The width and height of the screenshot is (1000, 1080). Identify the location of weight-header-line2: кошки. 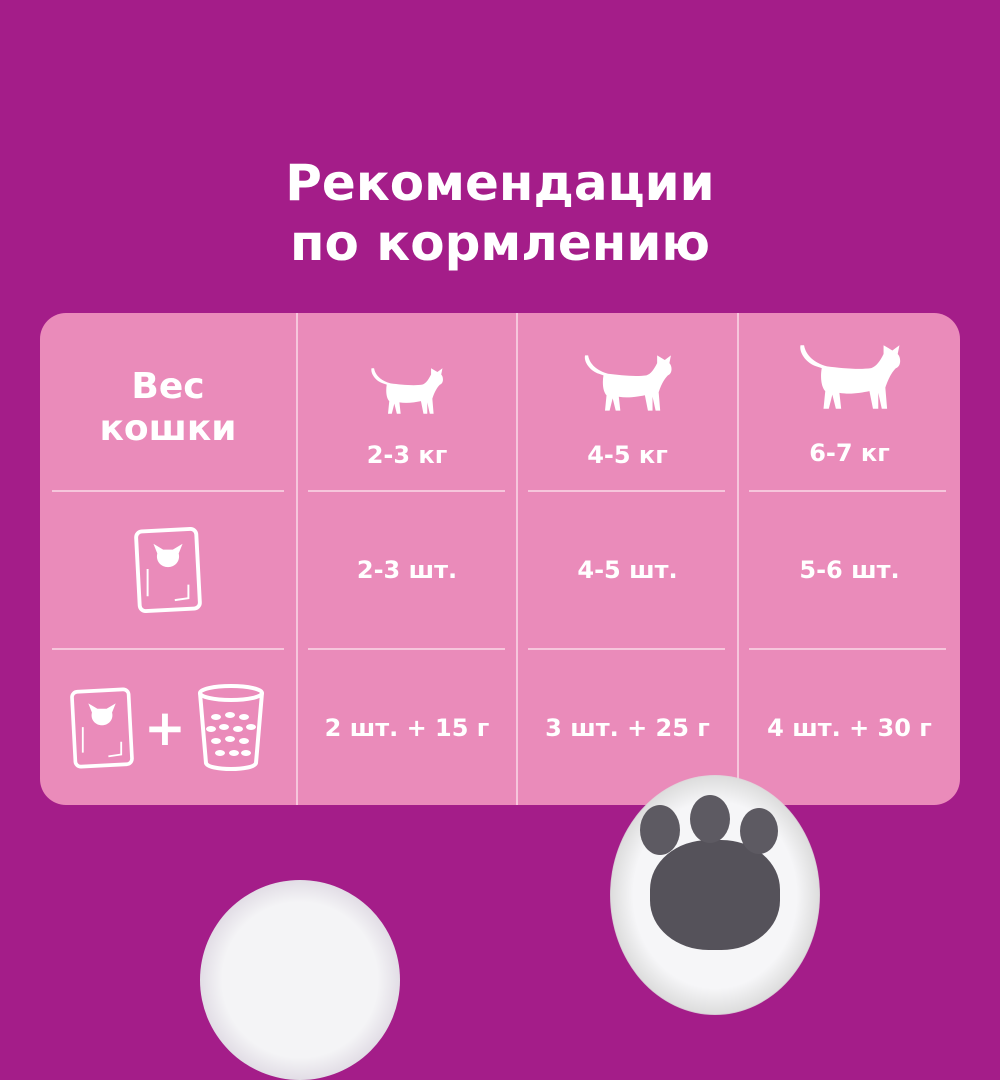
(168, 428).